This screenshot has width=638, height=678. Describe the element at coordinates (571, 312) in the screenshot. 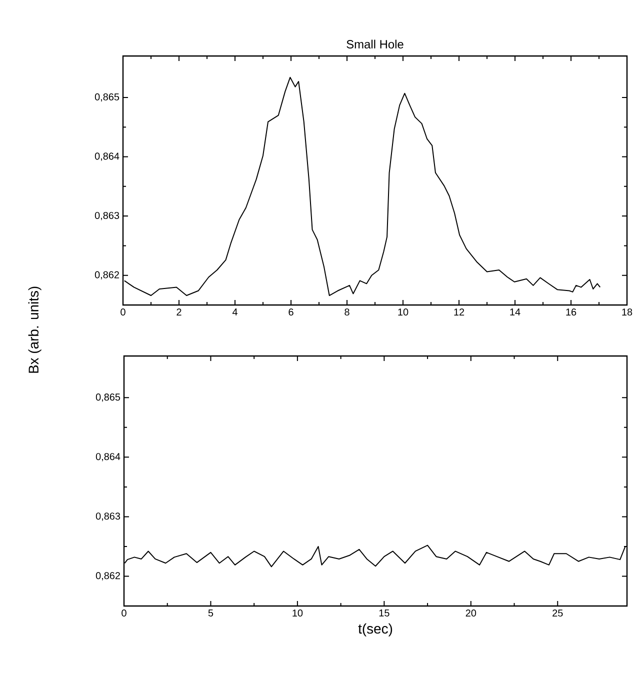

I see `x-tick-label: 16` at that location.